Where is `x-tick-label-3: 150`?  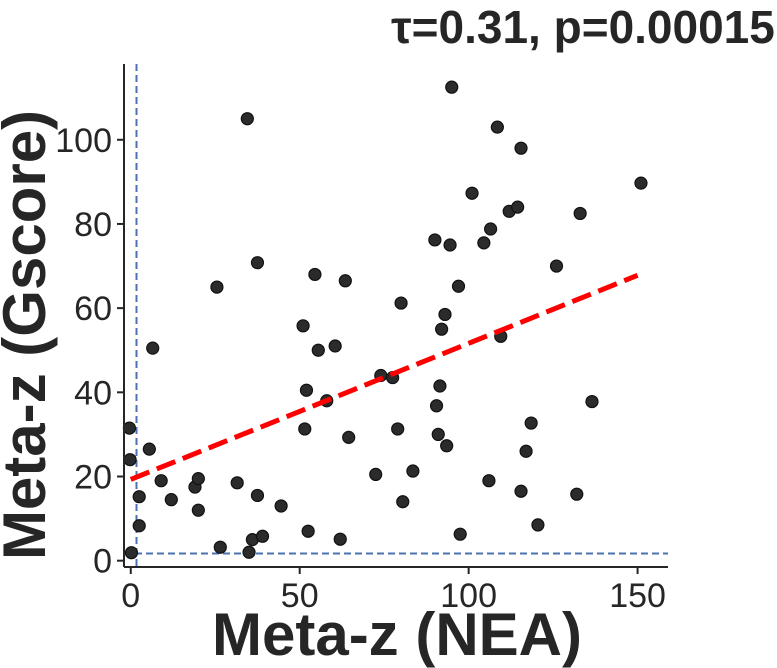
x-tick-label-3: 150 is located at coordinates (637, 596).